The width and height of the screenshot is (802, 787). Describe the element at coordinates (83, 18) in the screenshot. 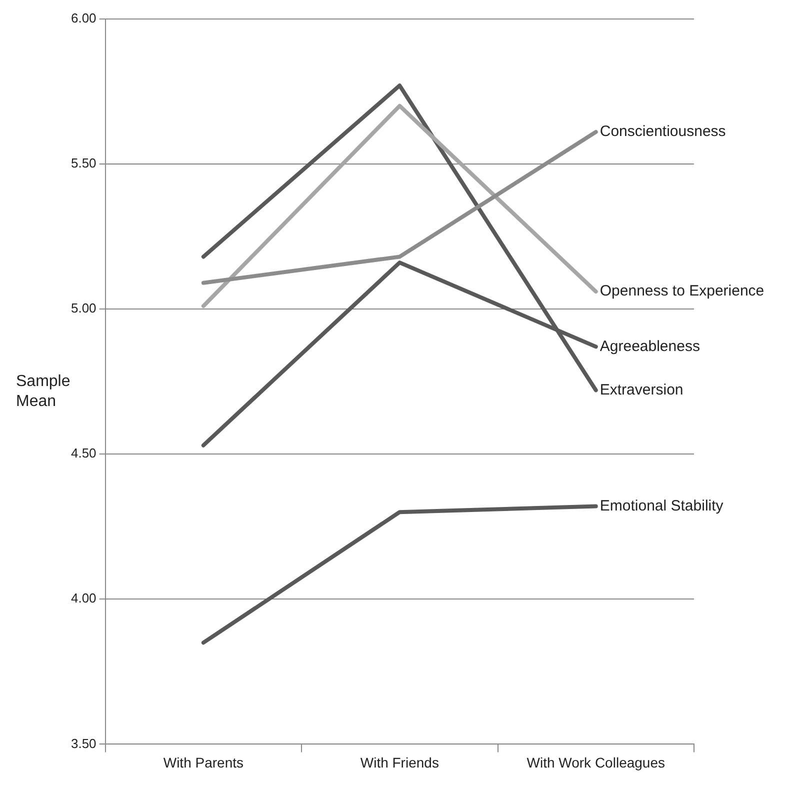

I see `y-tick-label: 6.00` at that location.